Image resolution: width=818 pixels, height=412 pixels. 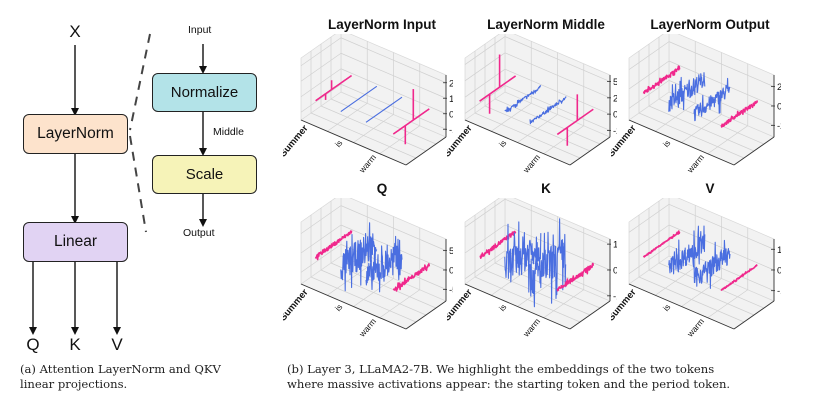 I want to click on detail-output-label: Output, so click(x=199, y=233).